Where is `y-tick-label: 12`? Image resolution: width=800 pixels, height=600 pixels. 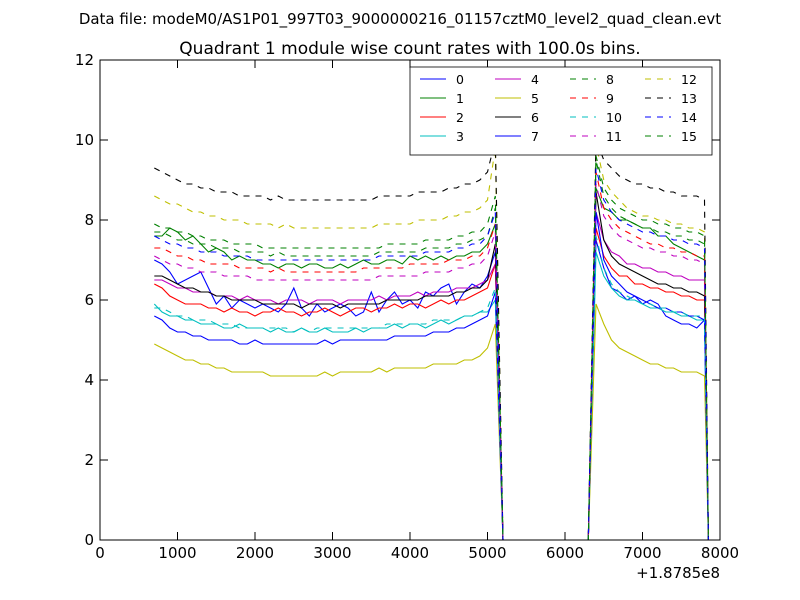
y-tick-label: 12 is located at coordinates (84, 60).